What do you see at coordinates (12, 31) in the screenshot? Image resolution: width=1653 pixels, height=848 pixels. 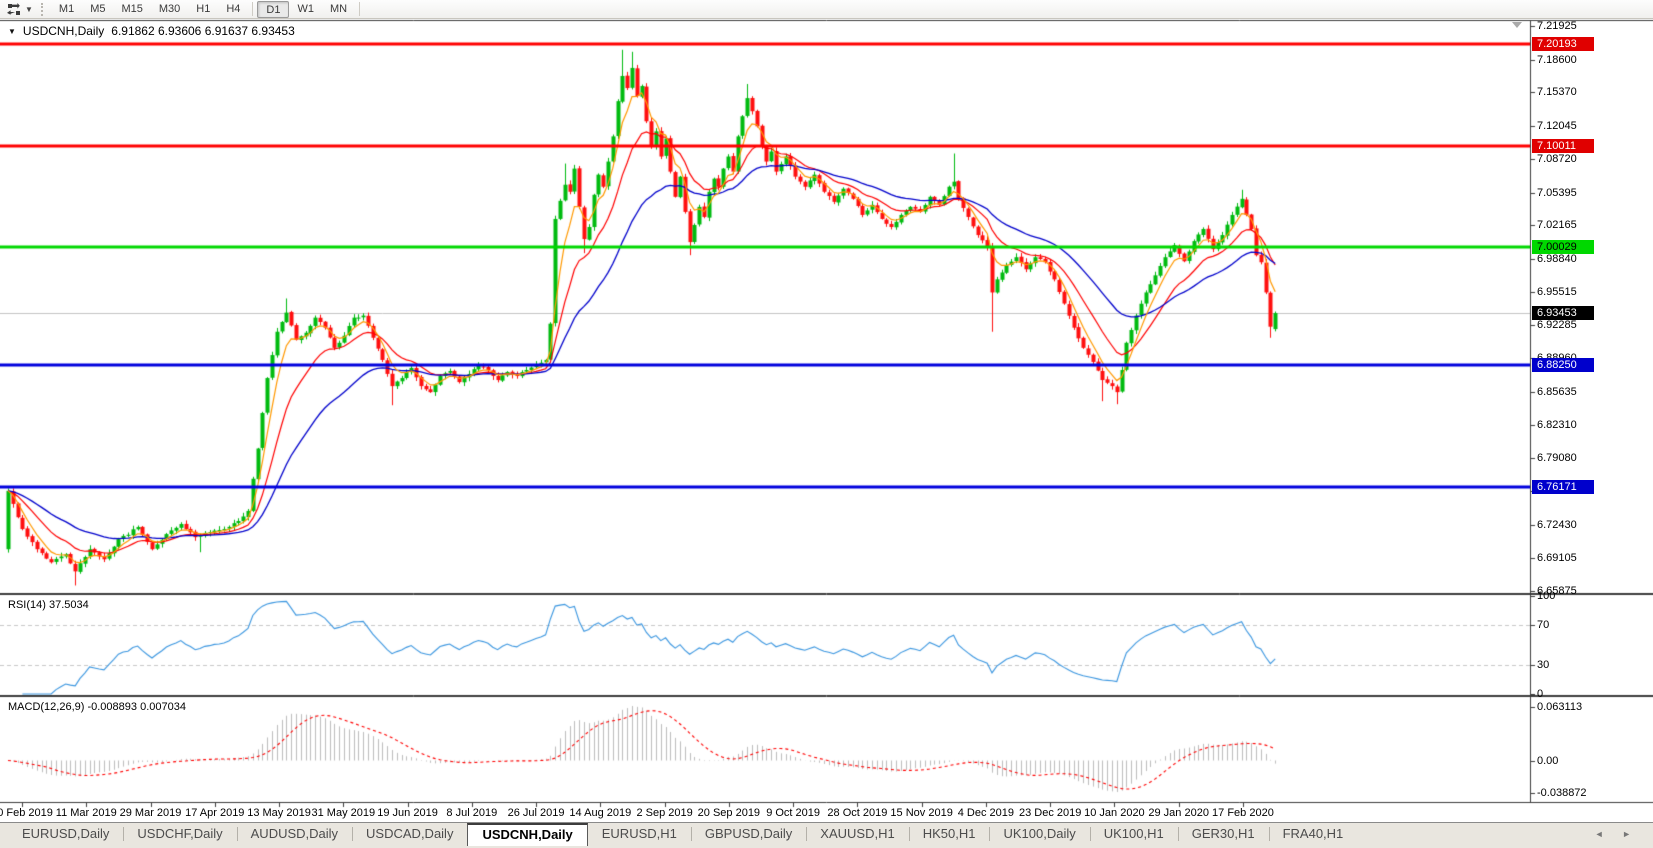 I see `symbol-menu-icon: ▼` at bounding box center [12, 31].